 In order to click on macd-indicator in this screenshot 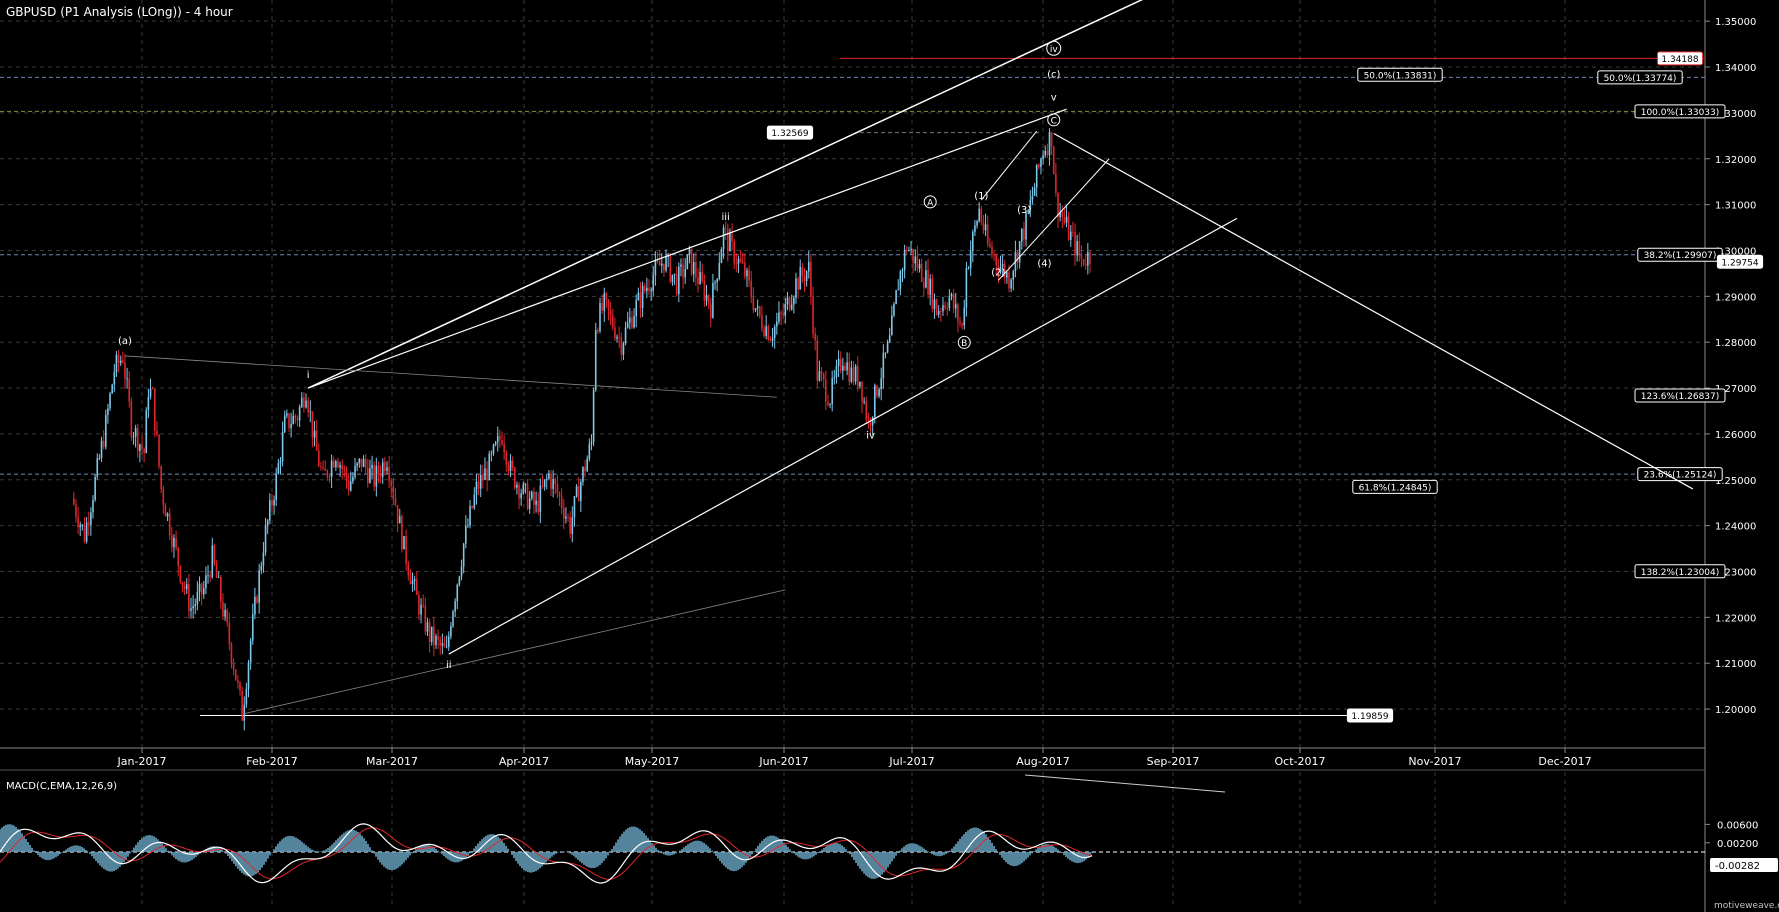, I will do `click(613, 829)`.